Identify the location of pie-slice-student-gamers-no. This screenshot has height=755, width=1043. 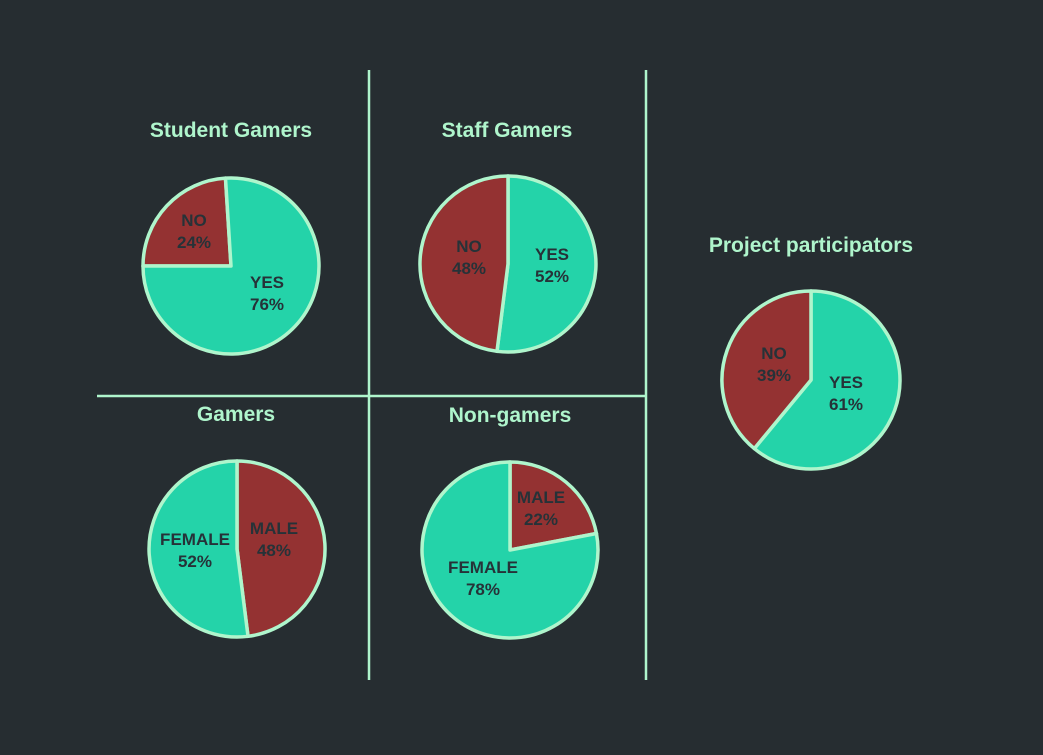
(187, 222).